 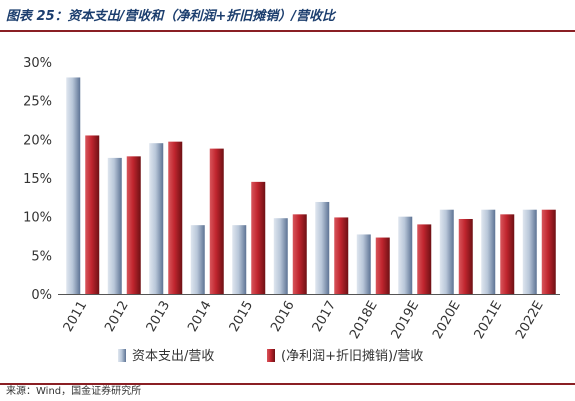 What do you see at coordinates (37, 140) in the screenshot?
I see `y-tick-label: 20%` at bounding box center [37, 140].